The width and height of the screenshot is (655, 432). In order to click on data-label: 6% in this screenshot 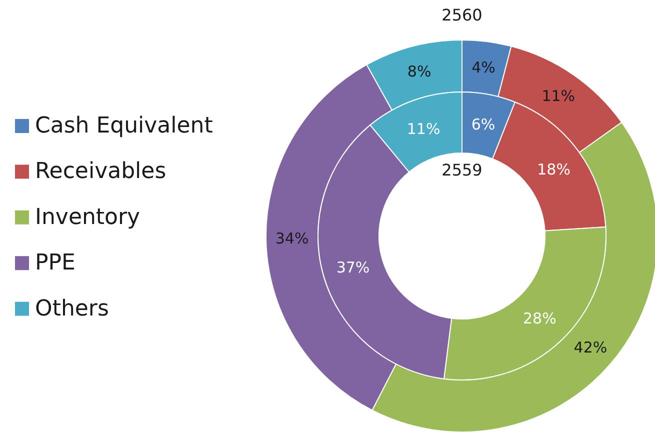, I will do `click(483, 125)`.